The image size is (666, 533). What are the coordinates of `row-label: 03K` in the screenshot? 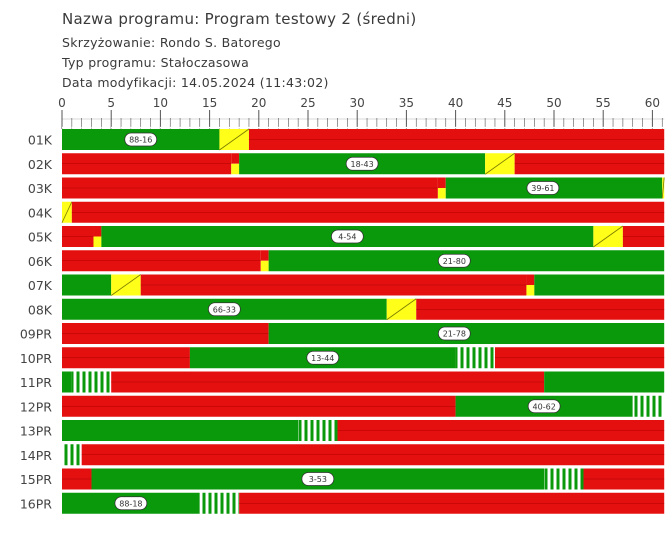 It's located at (40, 188).